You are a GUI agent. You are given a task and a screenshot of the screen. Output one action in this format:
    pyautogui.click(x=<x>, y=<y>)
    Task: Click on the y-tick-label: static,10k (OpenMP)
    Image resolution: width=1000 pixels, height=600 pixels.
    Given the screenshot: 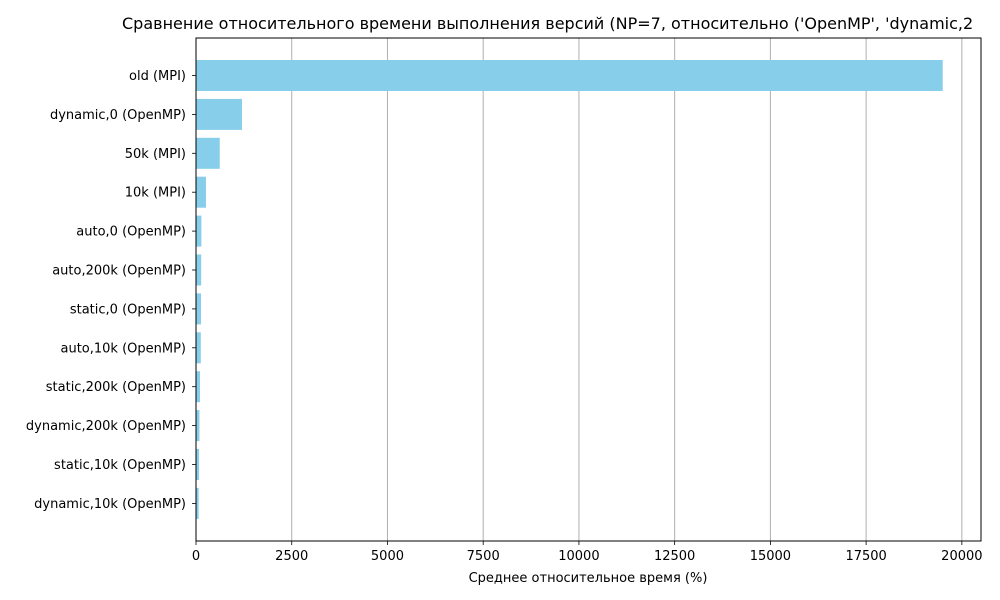 What is the action you would take?
    pyautogui.click(x=120, y=465)
    